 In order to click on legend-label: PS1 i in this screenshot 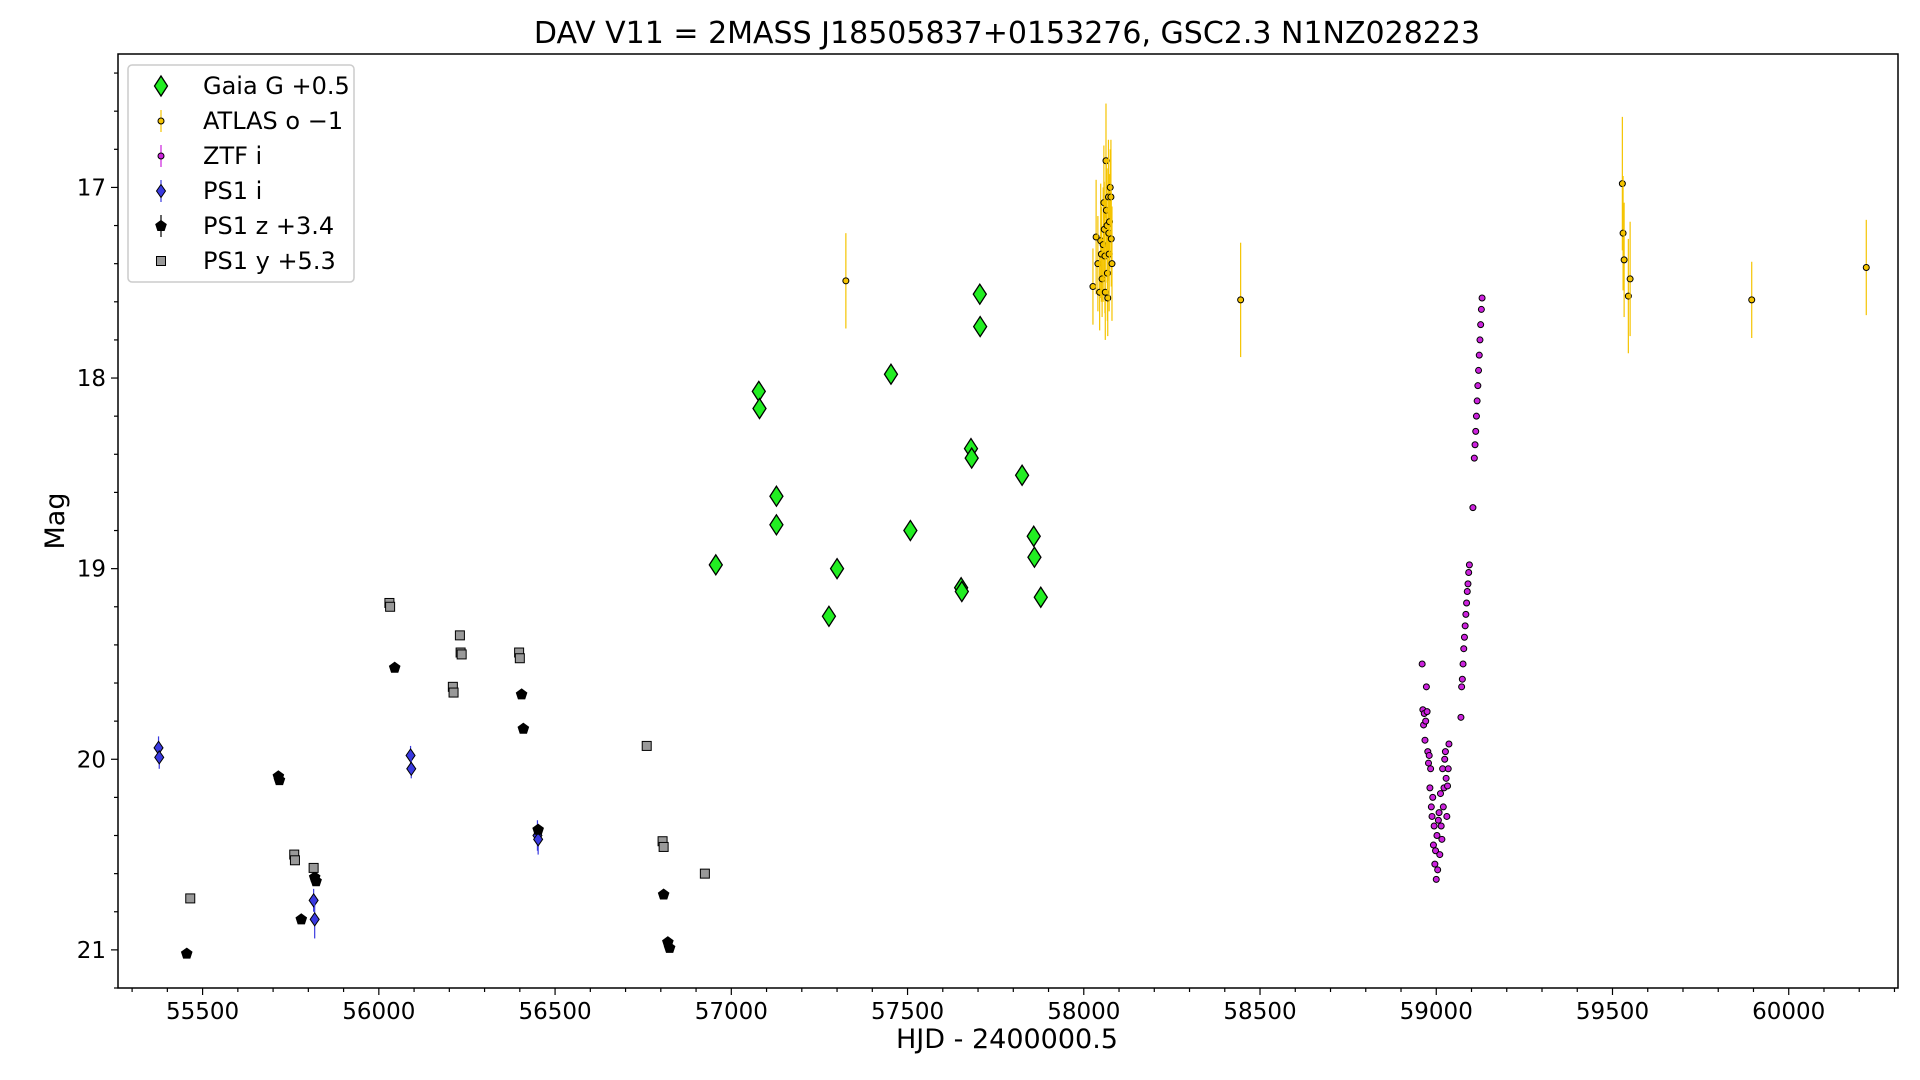, I will do `click(232, 191)`.